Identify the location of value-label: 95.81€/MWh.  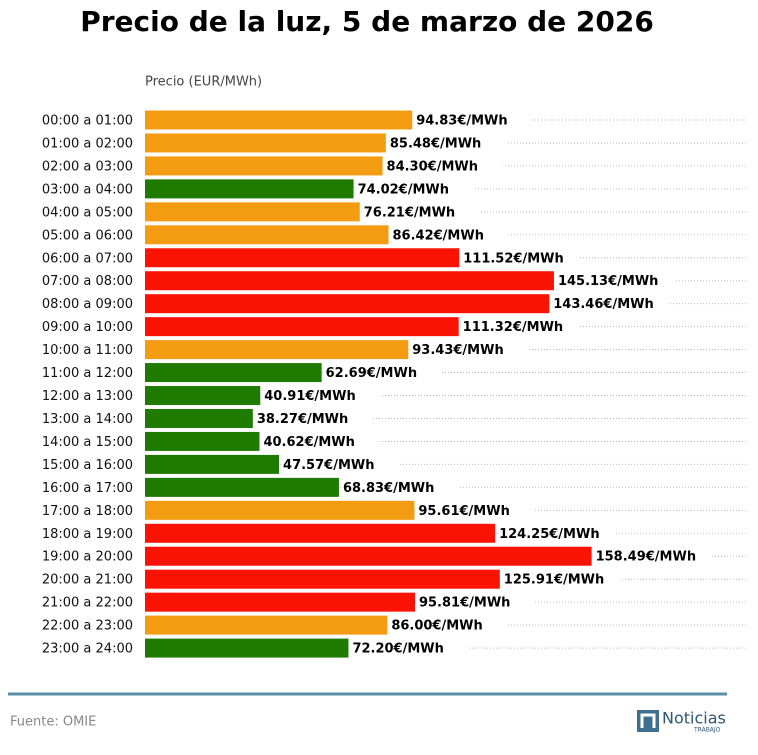
(464, 603).